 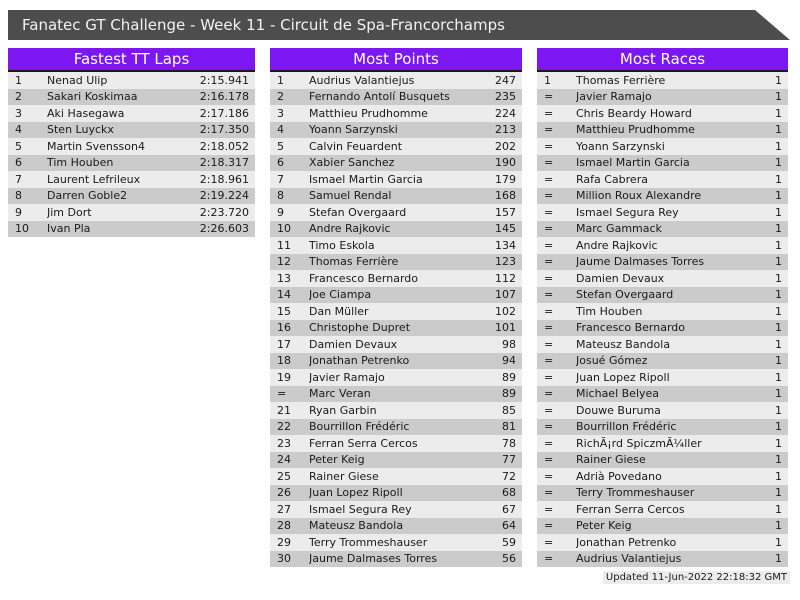 I want to click on driver-name-cell: Matthieu Prudhomme, so click(x=635, y=130).